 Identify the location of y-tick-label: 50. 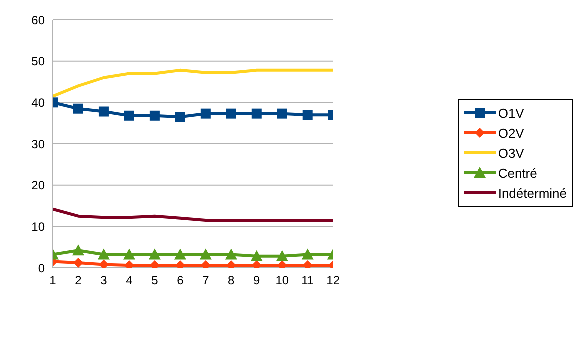
(39, 61).